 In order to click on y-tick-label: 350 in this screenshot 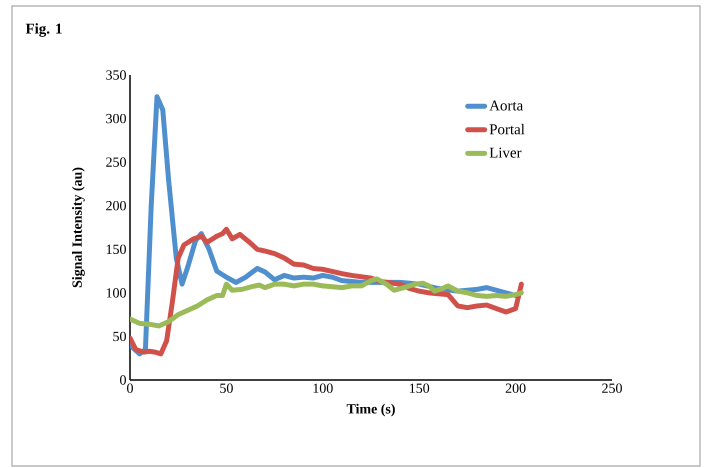, I will do `click(116, 75)`.